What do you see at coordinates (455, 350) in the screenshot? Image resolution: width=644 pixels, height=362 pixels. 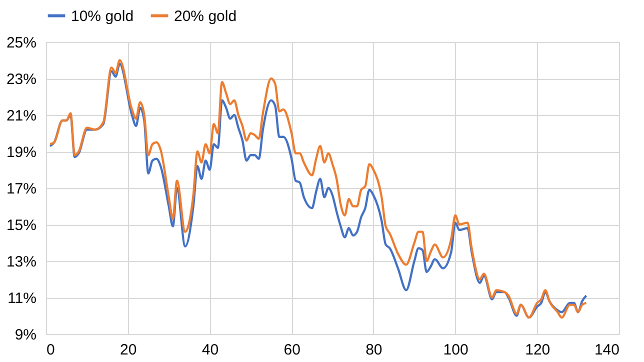 I see `x-tick-label: 100` at bounding box center [455, 350].